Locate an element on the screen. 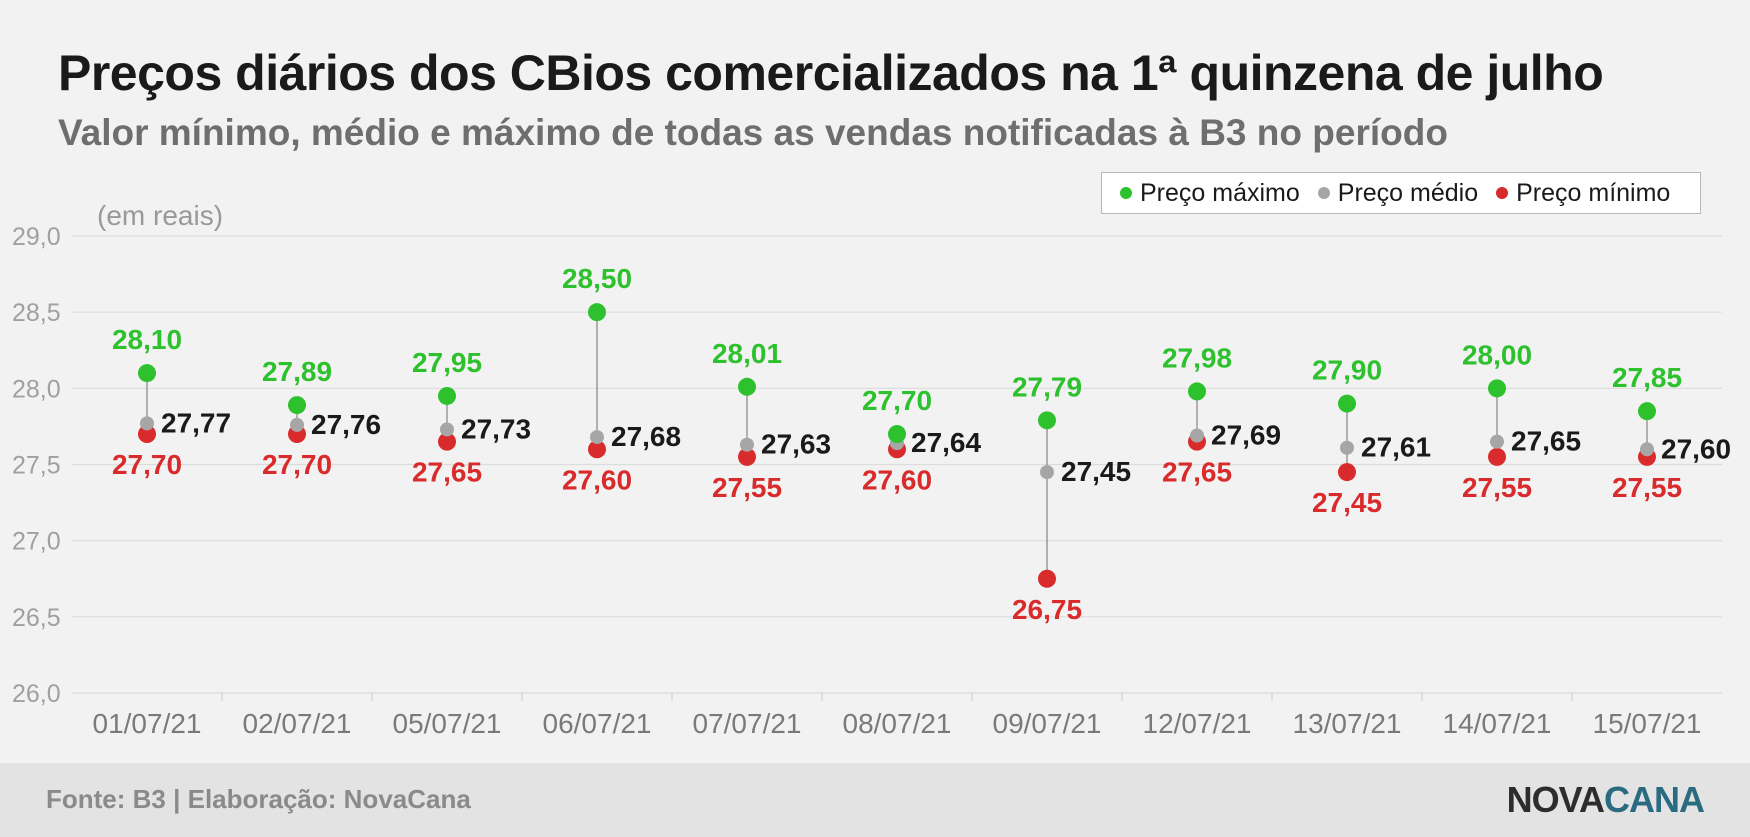 The height and width of the screenshot is (837, 1750). x-tick-label: 12/07/21 is located at coordinates (1197, 723).